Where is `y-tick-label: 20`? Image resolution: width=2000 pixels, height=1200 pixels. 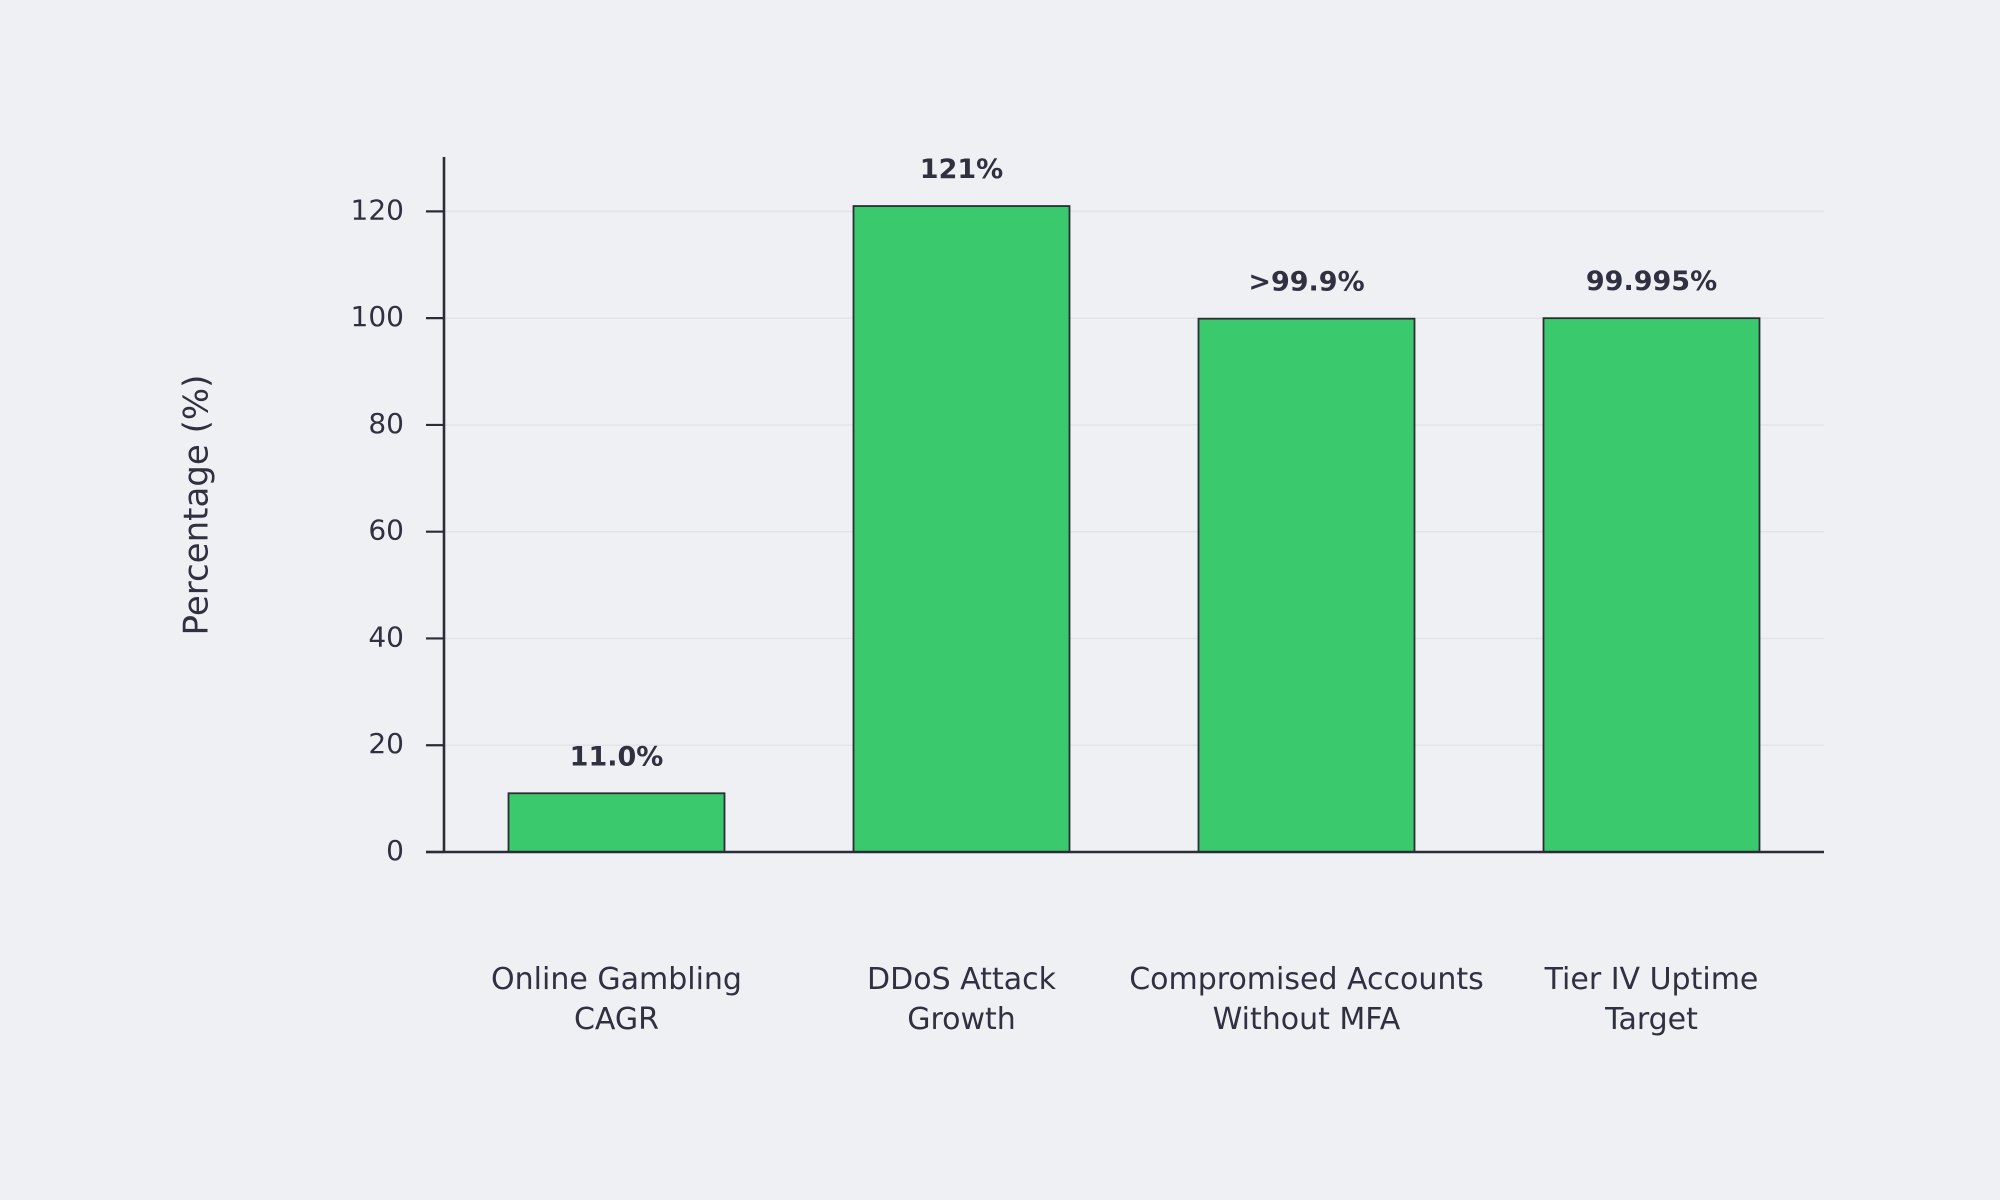 y-tick-label: 20 is located at coordinates (386, 743).